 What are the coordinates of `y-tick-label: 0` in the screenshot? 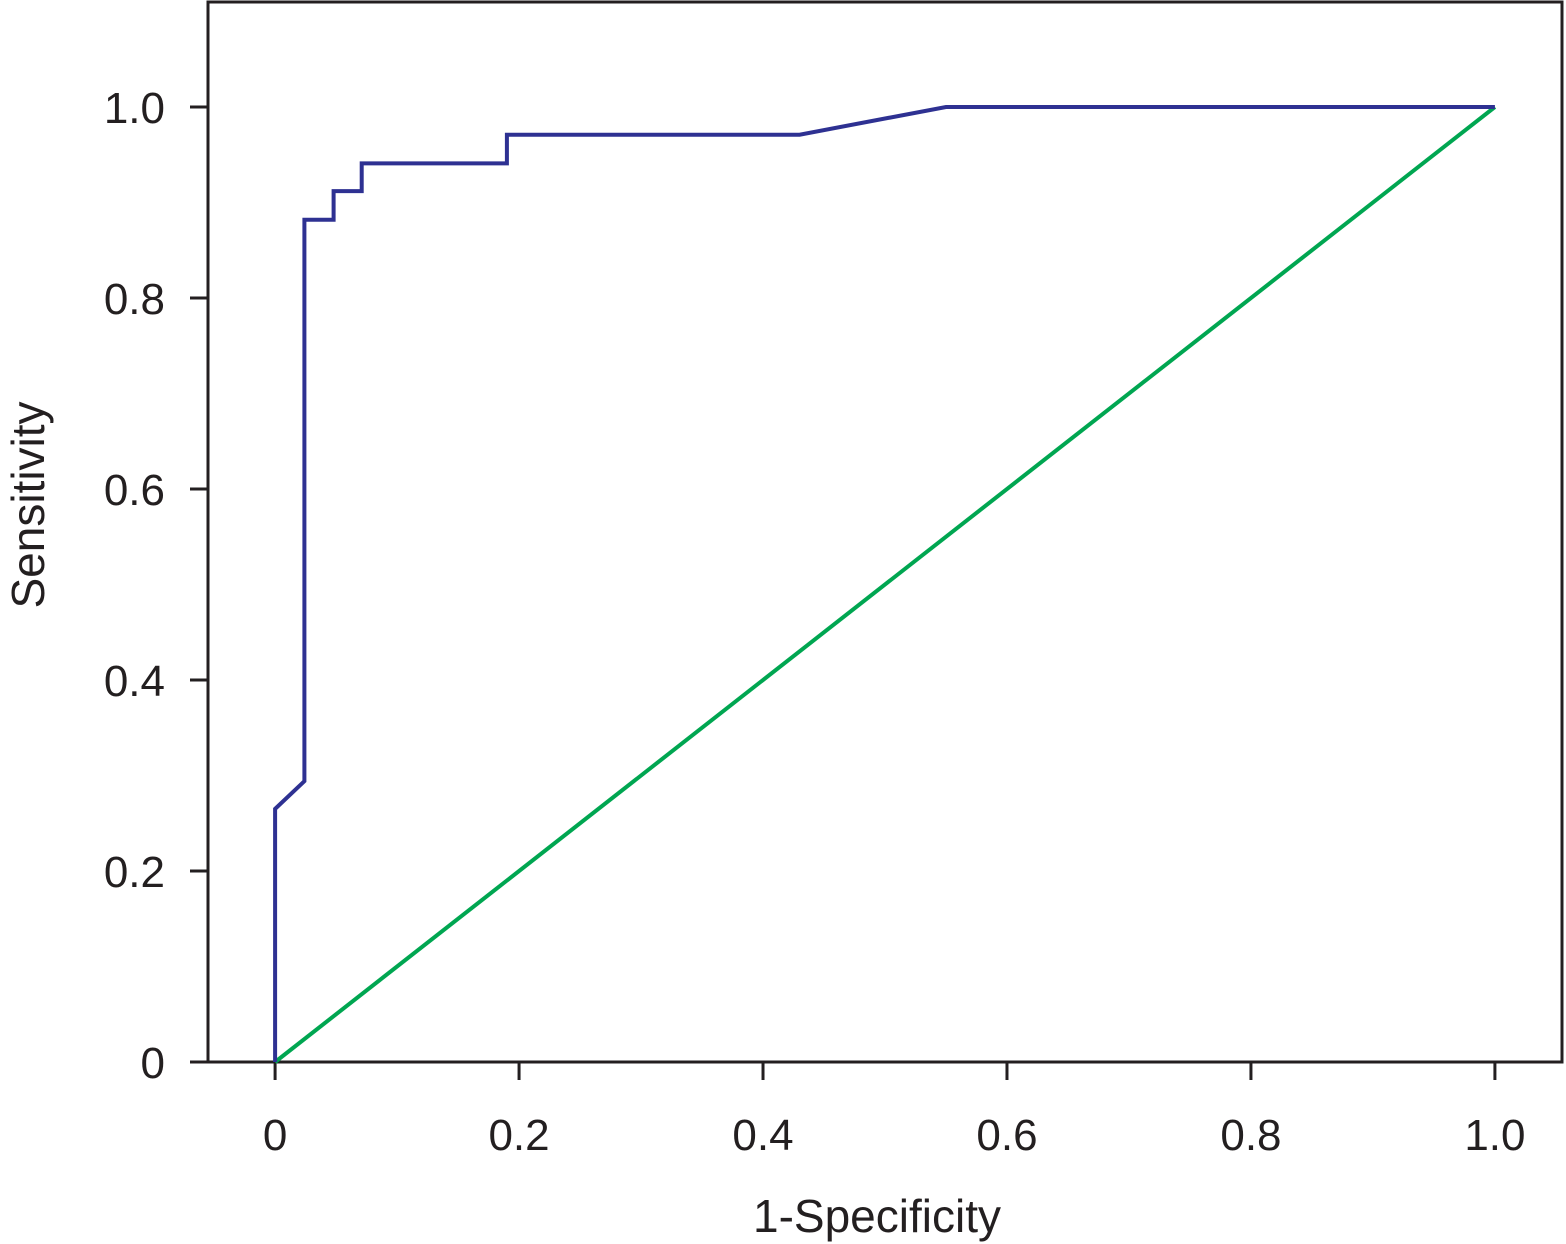 It's located at (153, 1063).